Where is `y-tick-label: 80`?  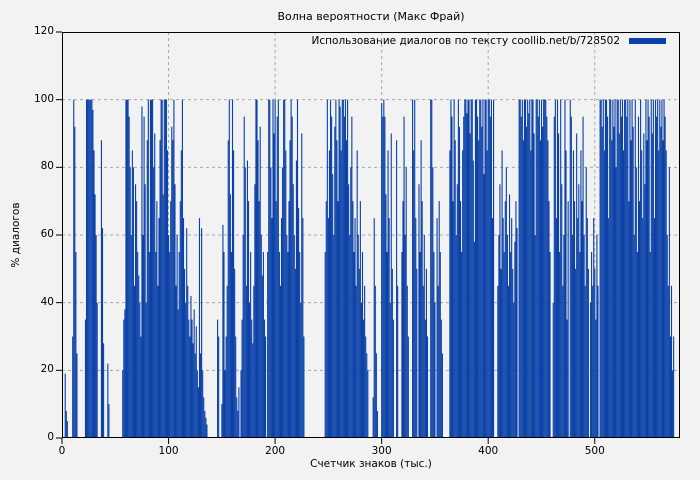 y-tick-label: 80 is located at coordinates (47, 166).